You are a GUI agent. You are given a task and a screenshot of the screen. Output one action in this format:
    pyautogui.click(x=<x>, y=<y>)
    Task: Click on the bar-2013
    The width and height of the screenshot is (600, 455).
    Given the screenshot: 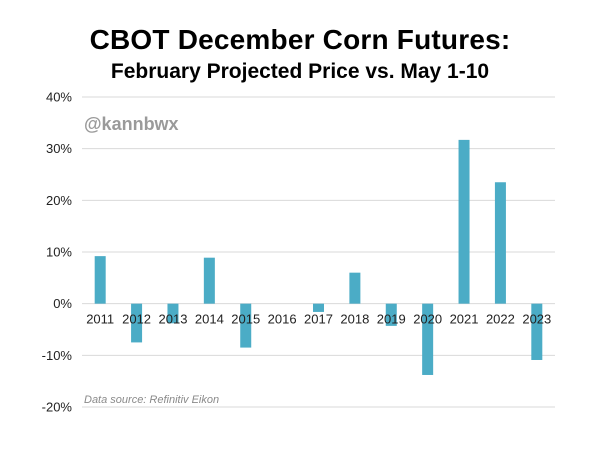 What is the action you would take?
    pyautogui.click(x=173, y=313)
    